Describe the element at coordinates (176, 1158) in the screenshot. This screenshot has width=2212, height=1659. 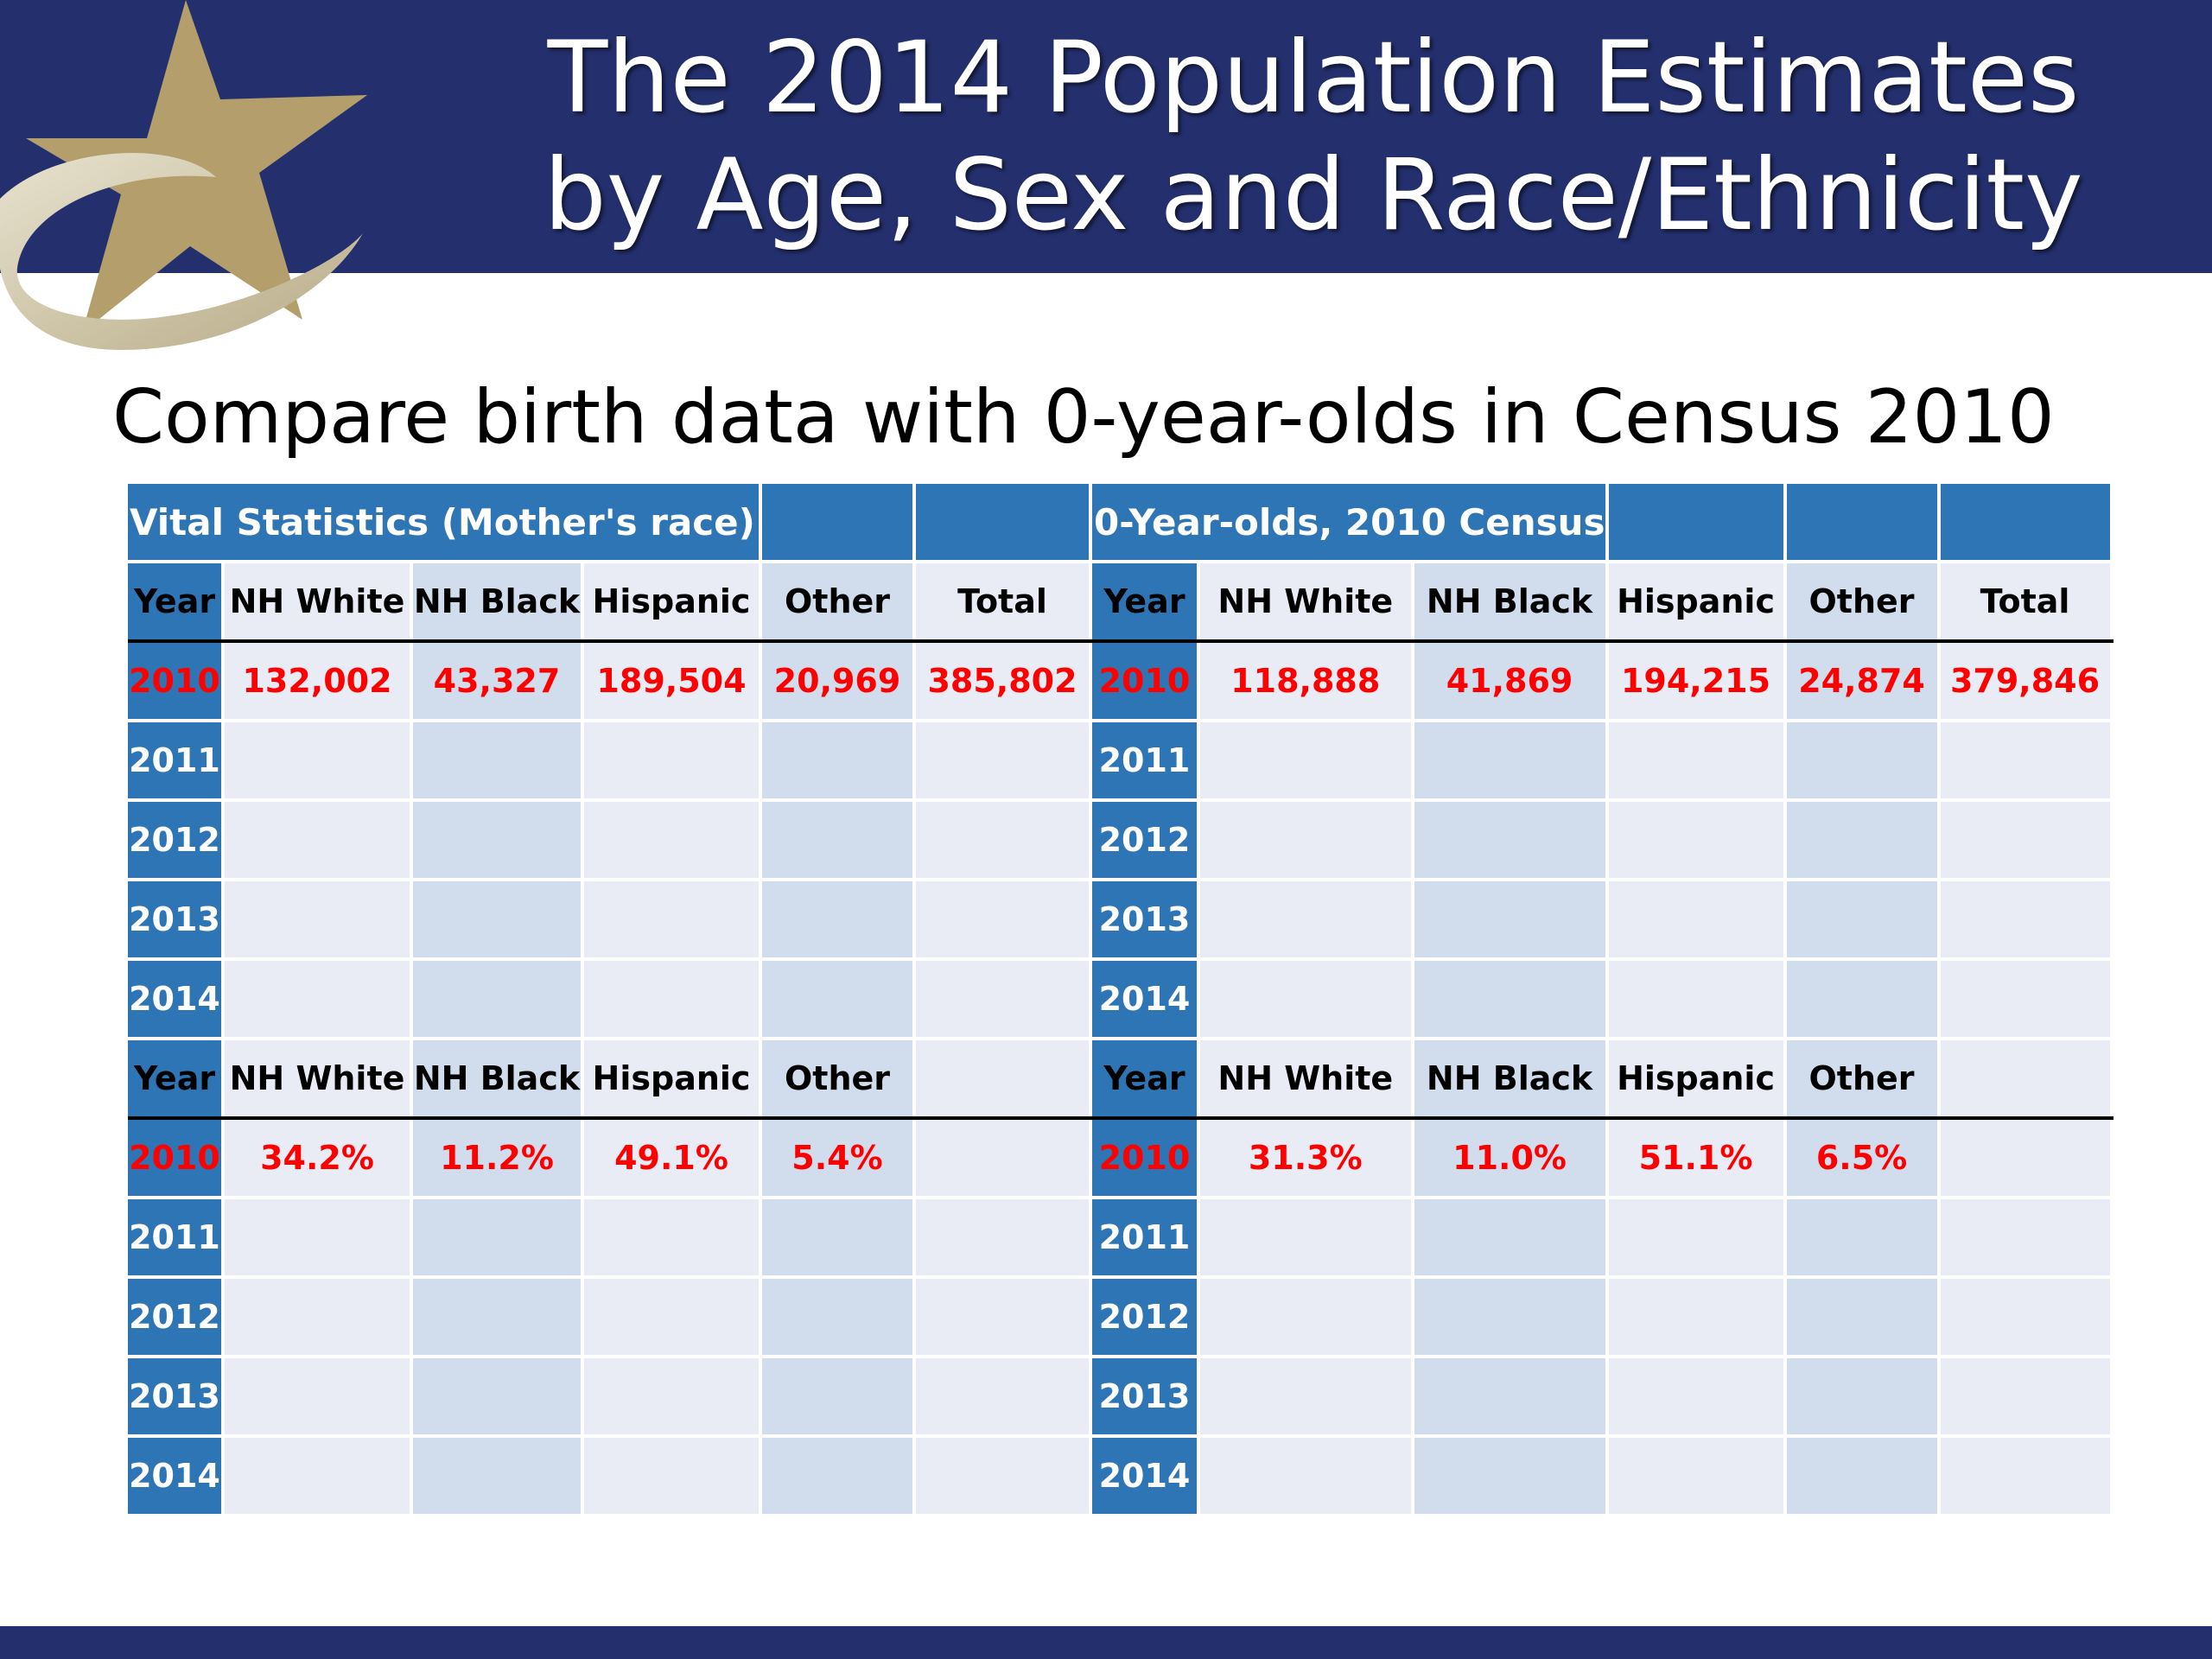
I see `year-cell: 2010` at that location.